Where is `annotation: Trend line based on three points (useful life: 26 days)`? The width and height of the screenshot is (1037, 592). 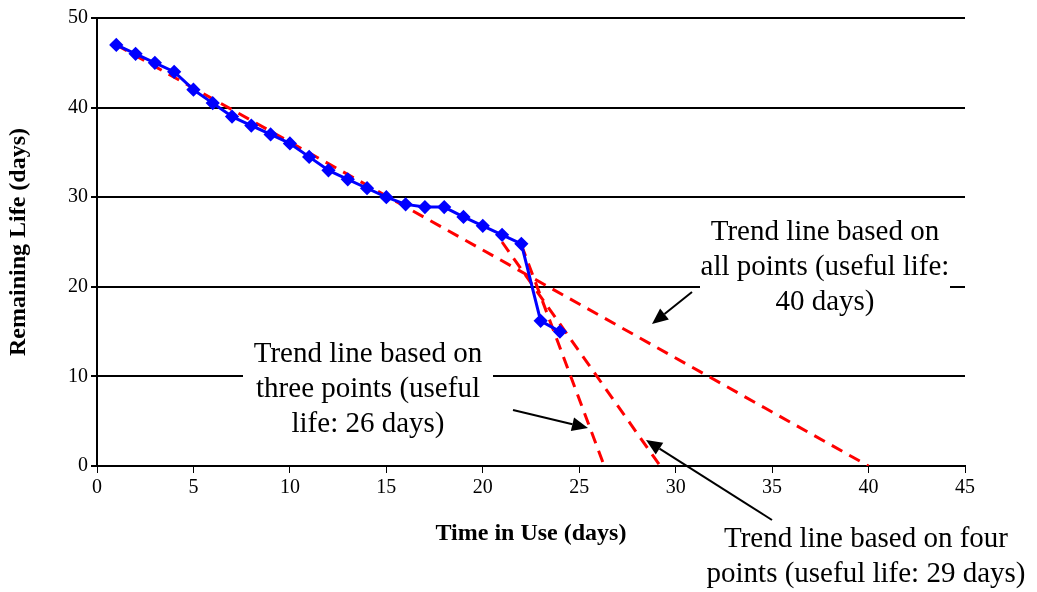 annotation: Trend line based on three points (useful life: 26 days) is located at coordinates (368, 387).